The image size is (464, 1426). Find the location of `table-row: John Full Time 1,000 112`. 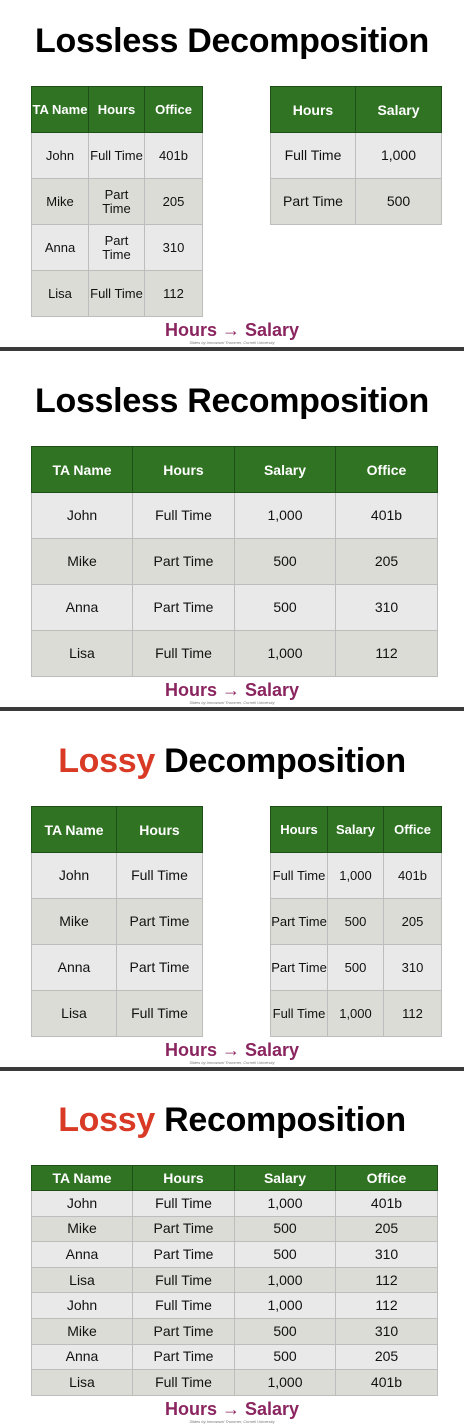

table-row: John Full Time 1,000 112 is located at coordinates (234, 1305).